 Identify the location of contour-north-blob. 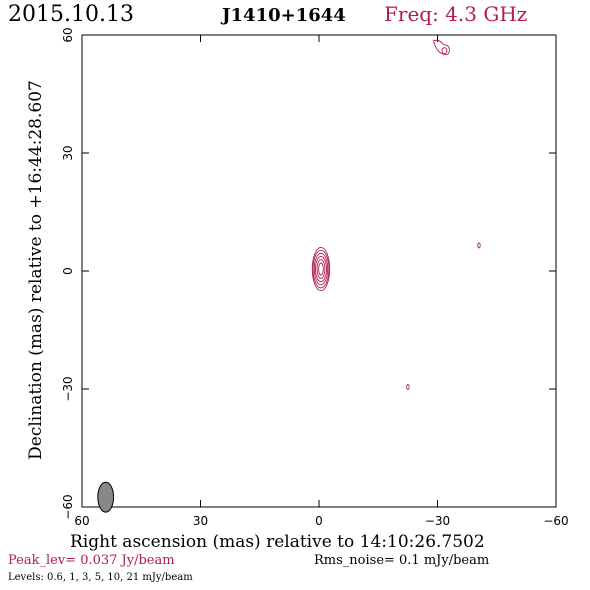
(441, 47).